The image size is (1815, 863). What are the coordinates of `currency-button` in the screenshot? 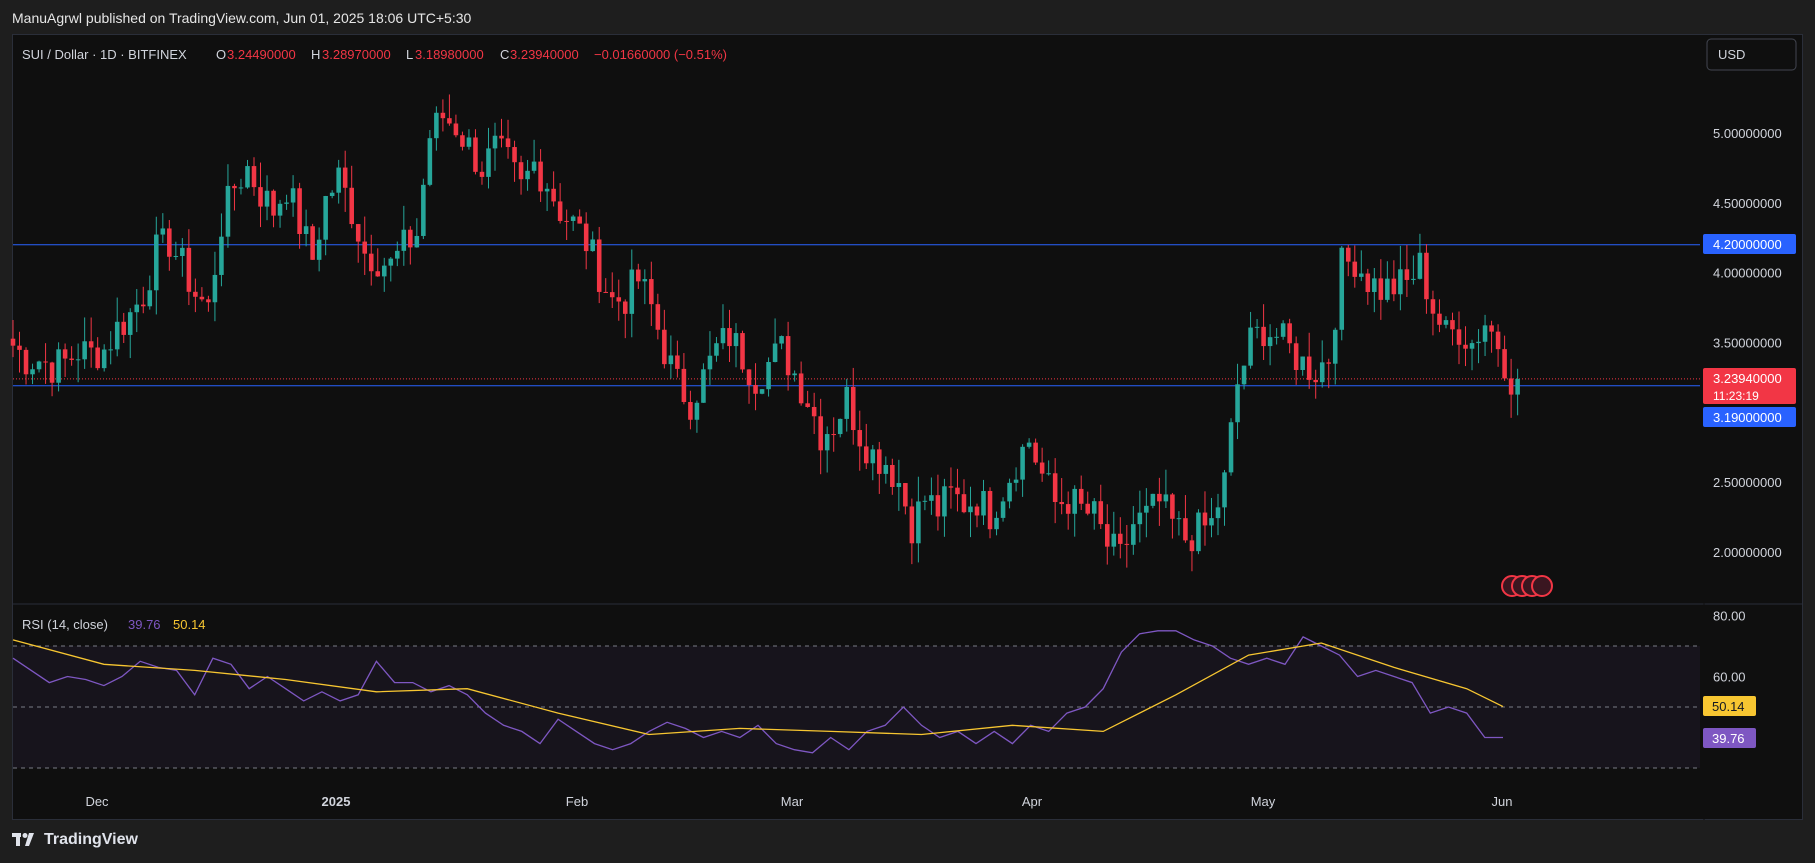 It's located at (1751, 54).